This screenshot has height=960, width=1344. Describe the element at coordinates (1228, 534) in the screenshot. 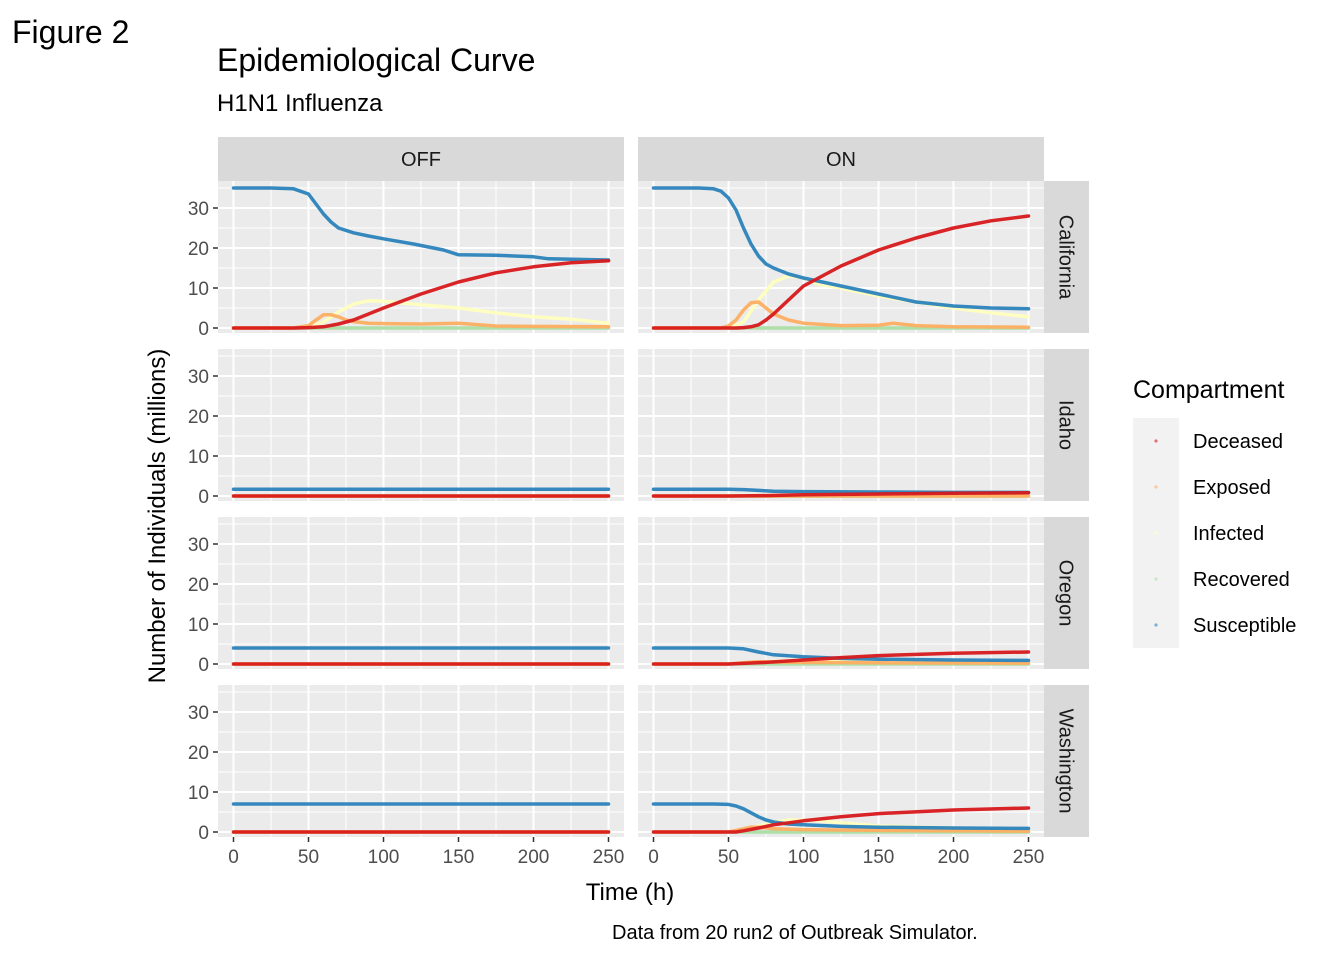

I see `legend-label: Infected` at that location.